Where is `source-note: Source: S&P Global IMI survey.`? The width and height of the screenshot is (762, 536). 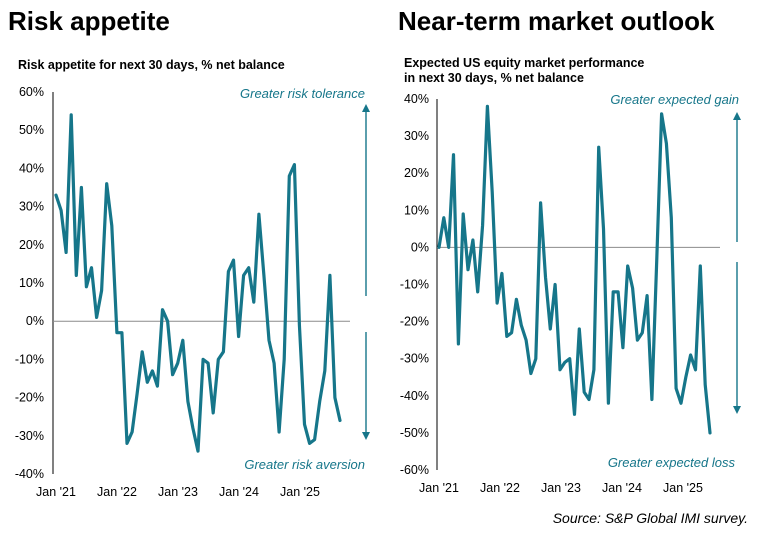
source-note: Source: S&P Global IMI survey. is located at coordinates (650, 518).